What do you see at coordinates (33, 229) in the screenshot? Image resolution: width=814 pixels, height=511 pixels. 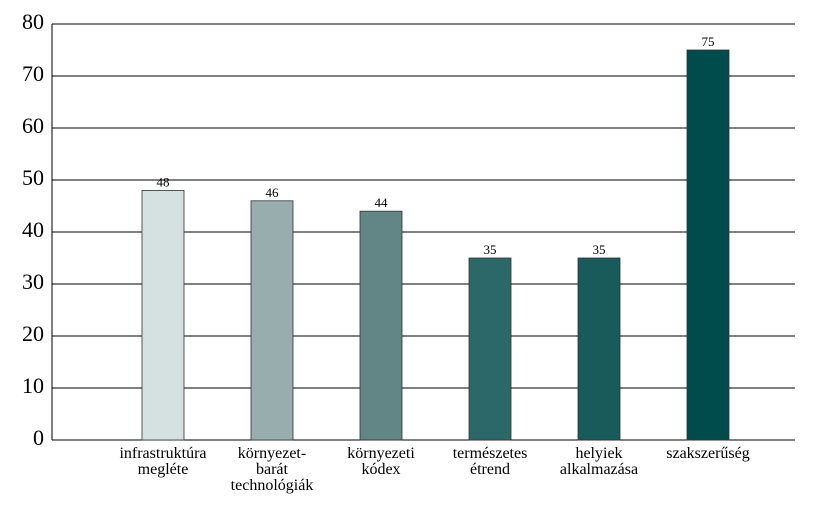 I see `y-tick-label: 40` at bounding box center [33, 229].